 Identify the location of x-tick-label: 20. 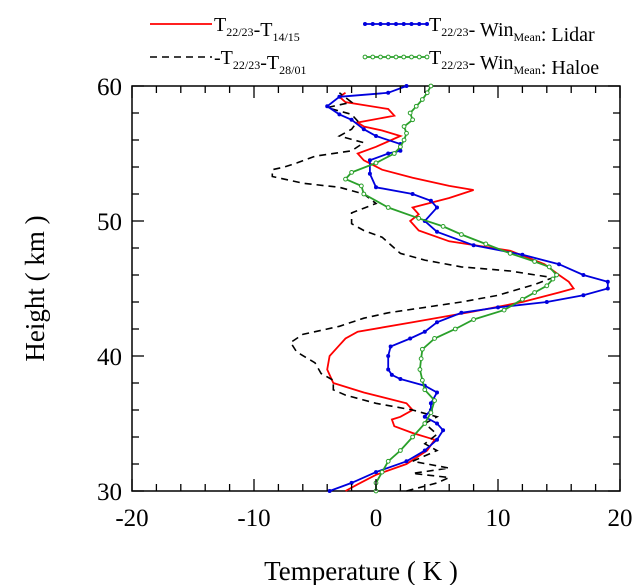
(620, 518).